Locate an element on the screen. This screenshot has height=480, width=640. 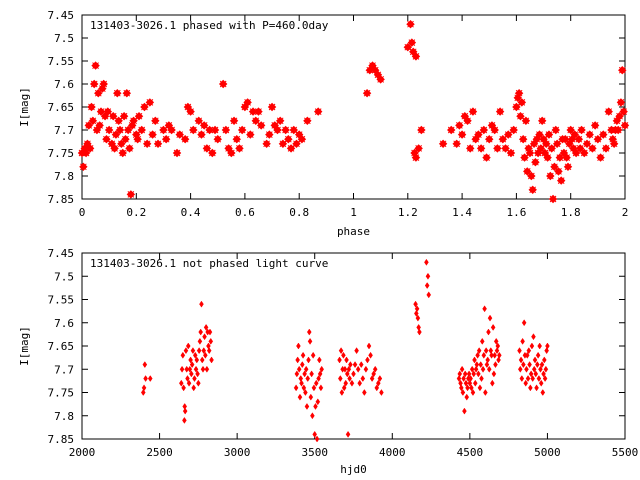
y-tick-label: 7.5 is located at coordinates (64, 276).